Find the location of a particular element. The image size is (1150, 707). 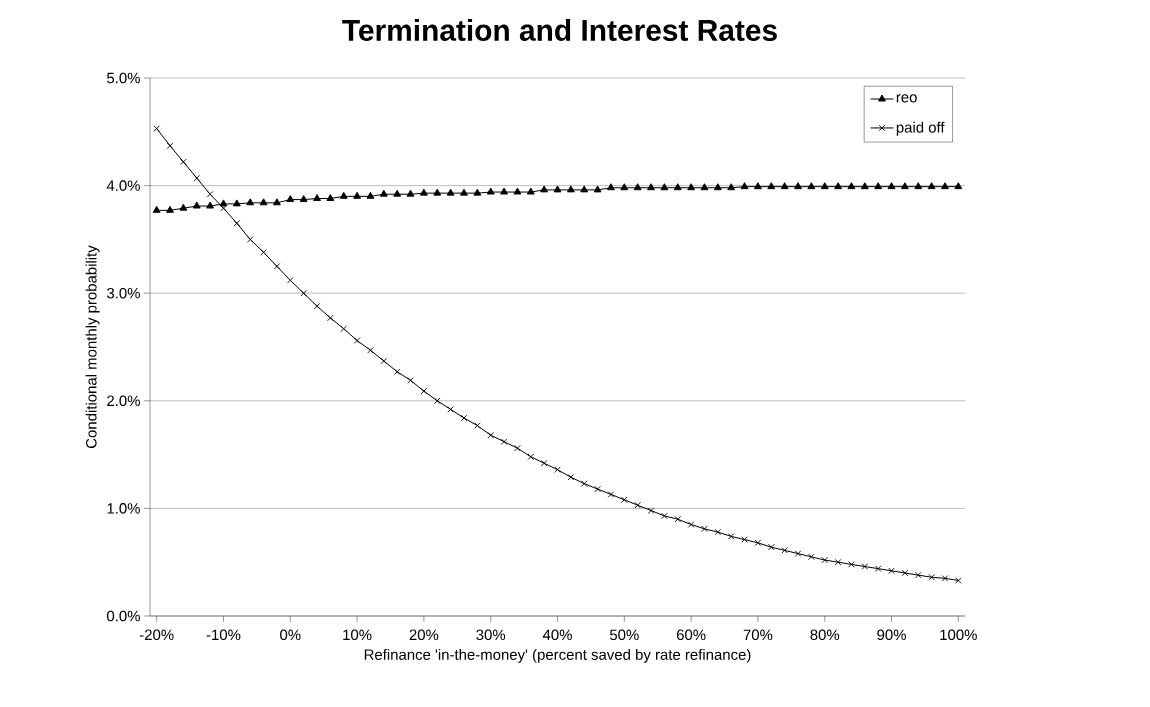

x-tick-label: 20% is located at coordinates (424, 635).